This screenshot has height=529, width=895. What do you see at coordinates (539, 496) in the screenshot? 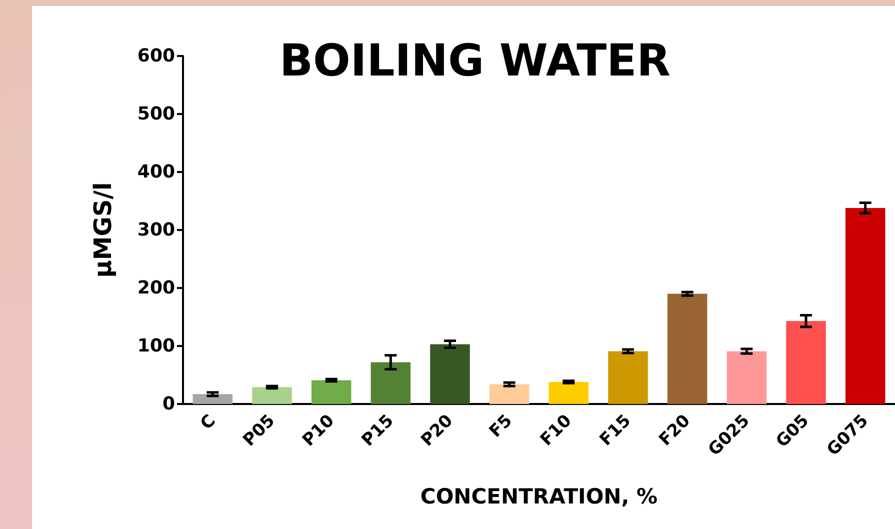
I see `x-axis-title: CONCENTRATION, %` at bounding box center [539, 496].